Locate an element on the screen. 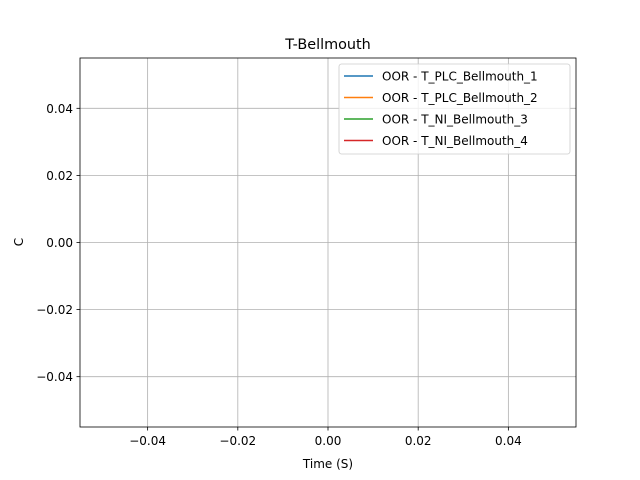 This screenshot has width=640, height=480. legend-box is located at coordinates (454, 109).